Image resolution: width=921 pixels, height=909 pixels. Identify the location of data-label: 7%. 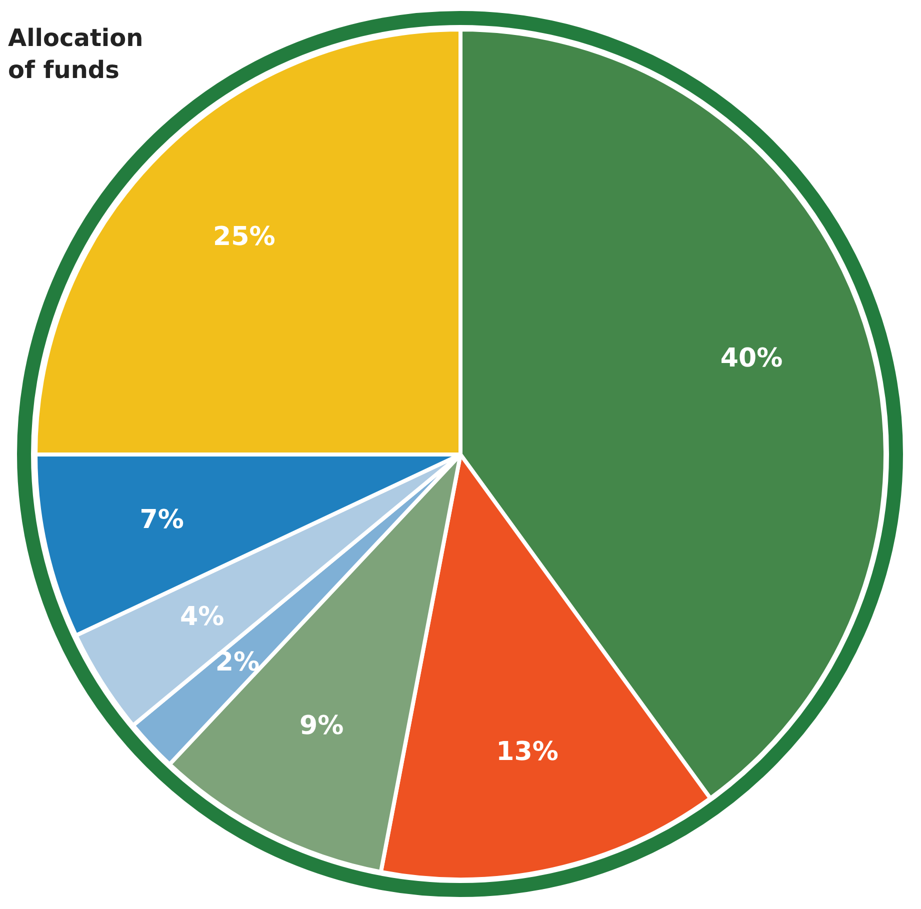
(162, 520).